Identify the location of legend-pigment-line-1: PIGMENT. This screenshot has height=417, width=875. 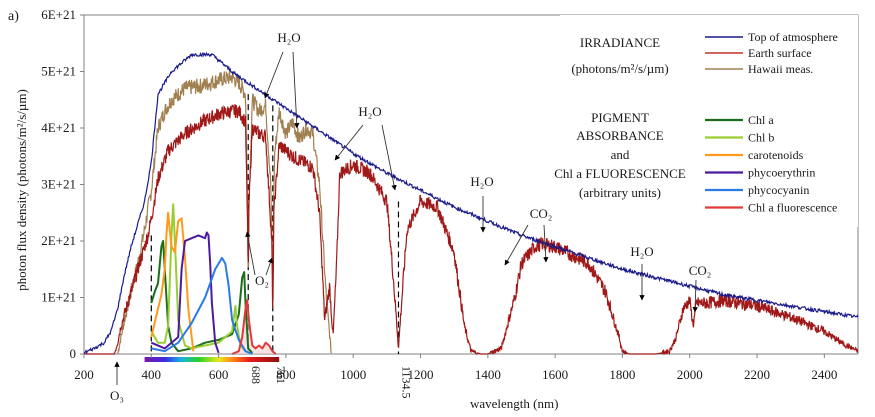
(620, 117).